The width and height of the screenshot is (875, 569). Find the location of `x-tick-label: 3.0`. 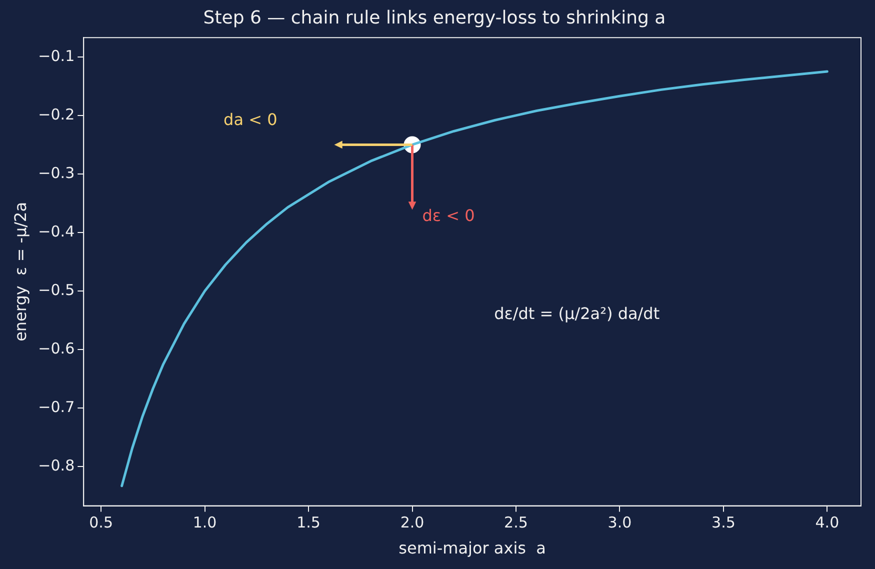

x-tick-label: 3.0 is located at coordinates (620, 523).